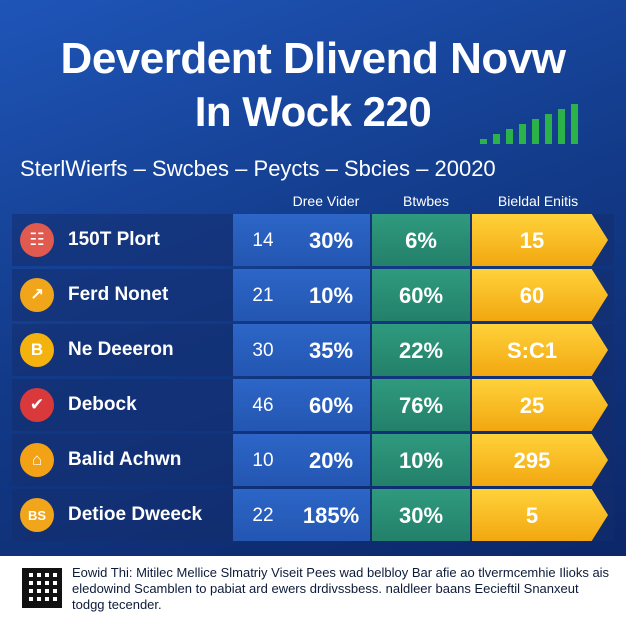 Image resolution: width=626 pixels, height=626 pixels. I want to click on col-c-value: 25, so click(532, 405).